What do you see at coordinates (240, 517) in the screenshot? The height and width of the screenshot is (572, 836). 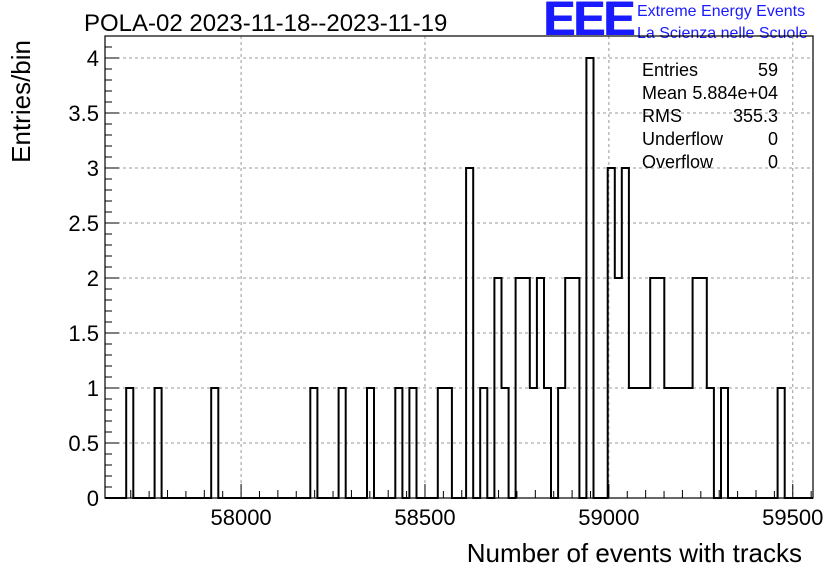 I see `x-tick-label: 58000` at bounding box center [240, 517].